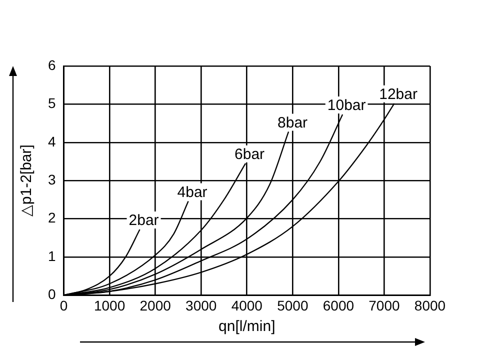  Describe the element at coordinates (64, 305) in the screenshot. I see `x-tick-label: 0` at that location.